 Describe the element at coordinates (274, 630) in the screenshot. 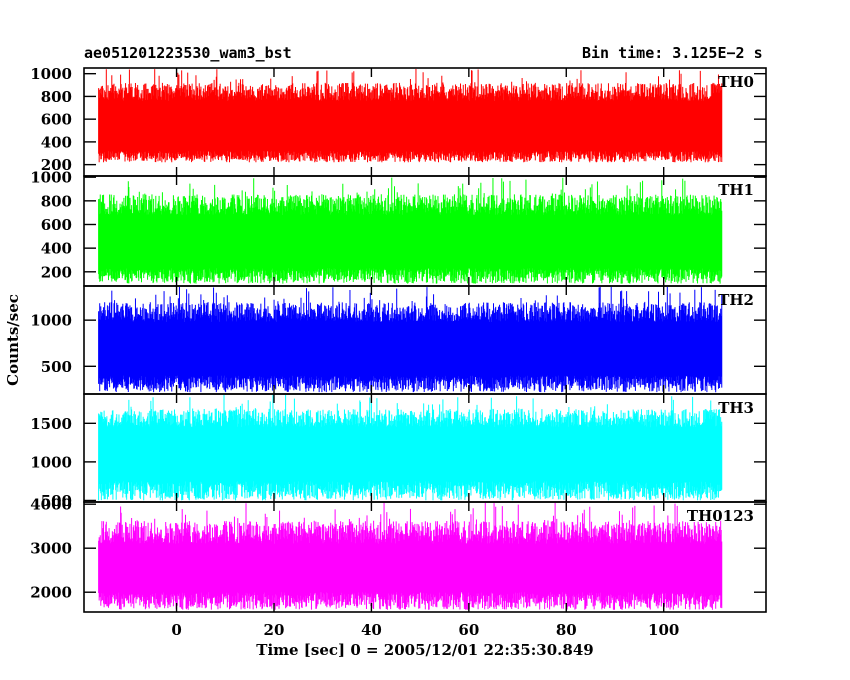

I see `x-tick-label: 20` at that location.